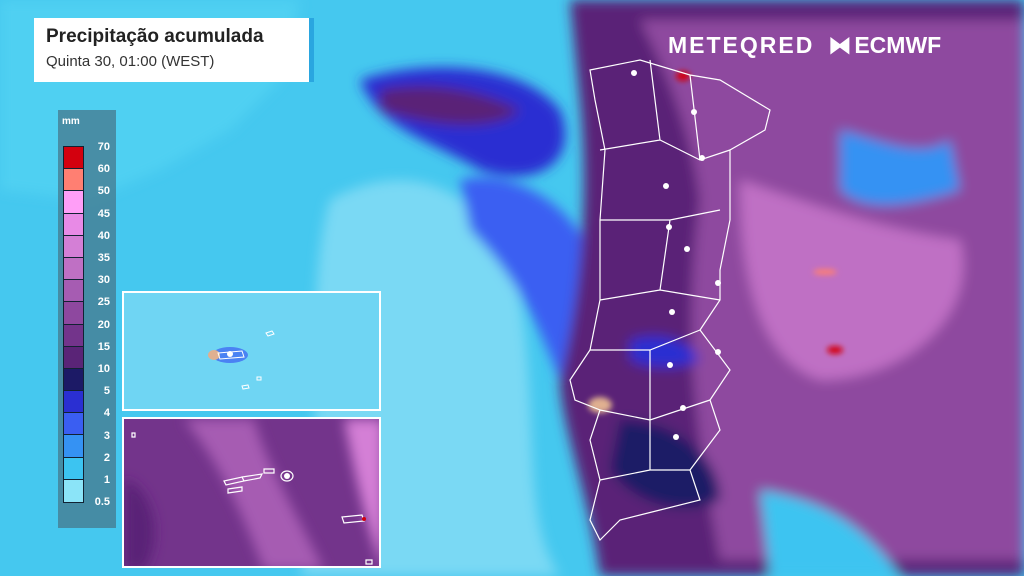 The image size is (1024, 576). What do you see at coordinates (885, 45) in the screenshot?
I see `ecmwf-logo: ⧓ ECMWF` at bounding box center [885, 45].